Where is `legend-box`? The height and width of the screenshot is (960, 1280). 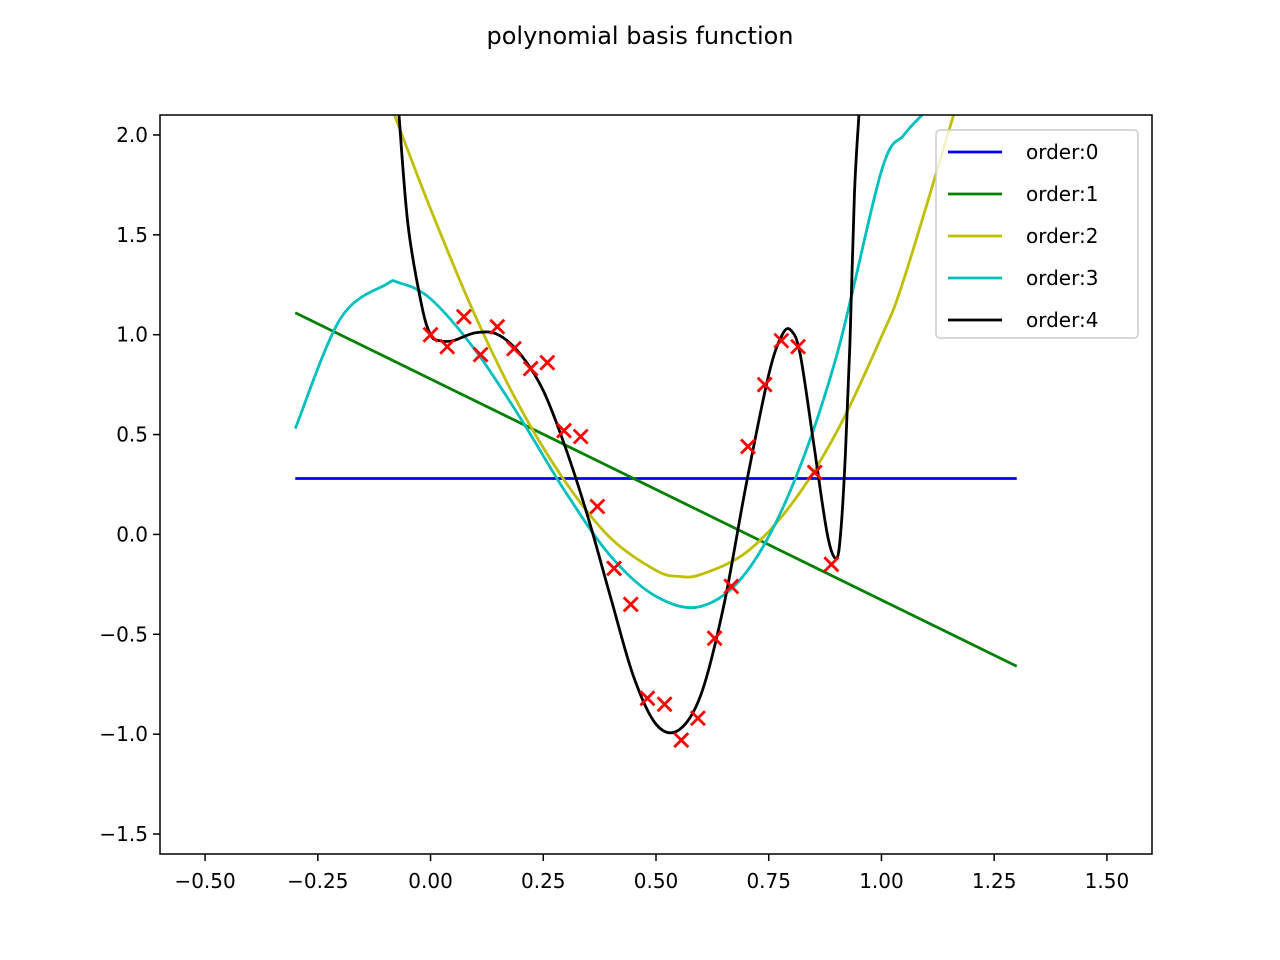
legend-box is located at coordinates (1037, 234).